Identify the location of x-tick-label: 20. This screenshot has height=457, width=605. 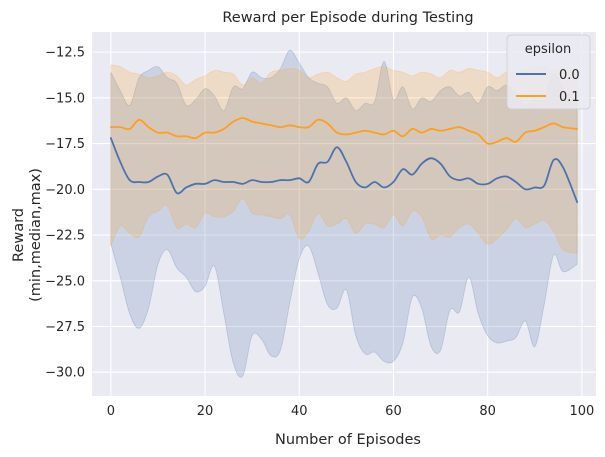
(205, 411).